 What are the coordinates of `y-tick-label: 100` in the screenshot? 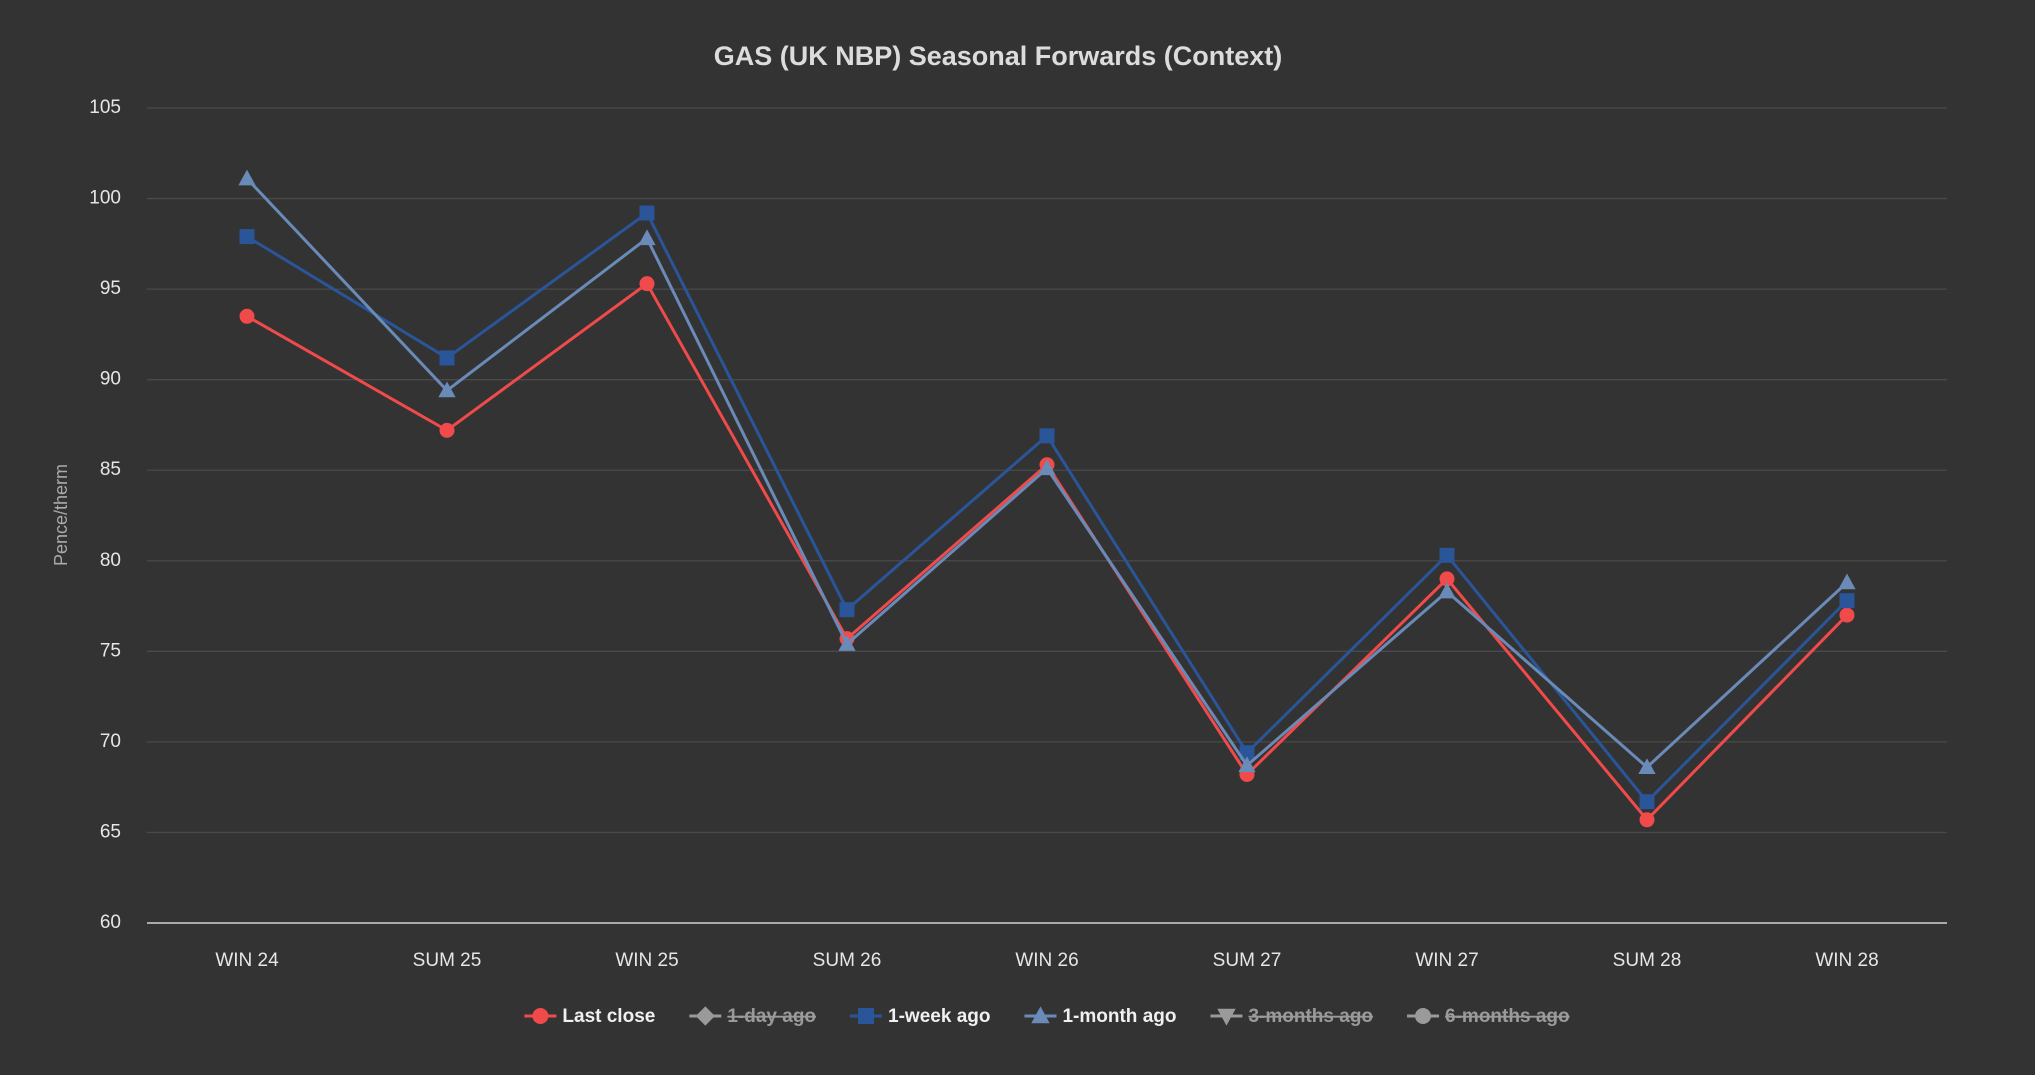 It's located at (105, 198).